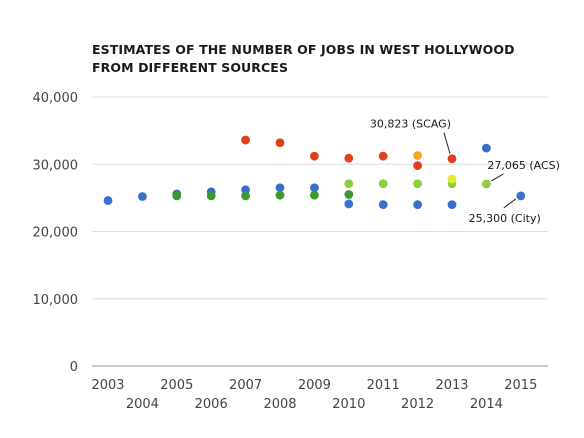 The height and width of the screenshot is (438, 584). What do you see at coordinates (56, 300) in the screenshot?
I see `y-tick-label: 10,000` at bounding box center [56, 300].